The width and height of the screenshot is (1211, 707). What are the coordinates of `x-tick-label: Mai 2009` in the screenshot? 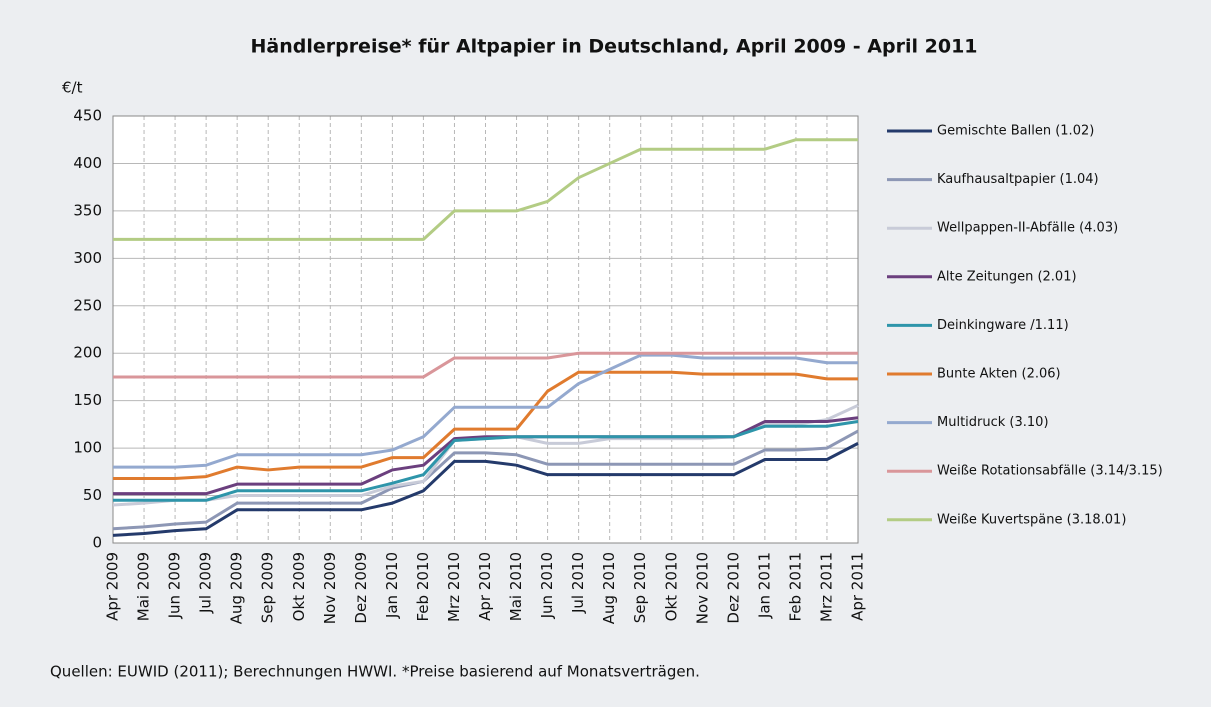 It's located at (144, 586).